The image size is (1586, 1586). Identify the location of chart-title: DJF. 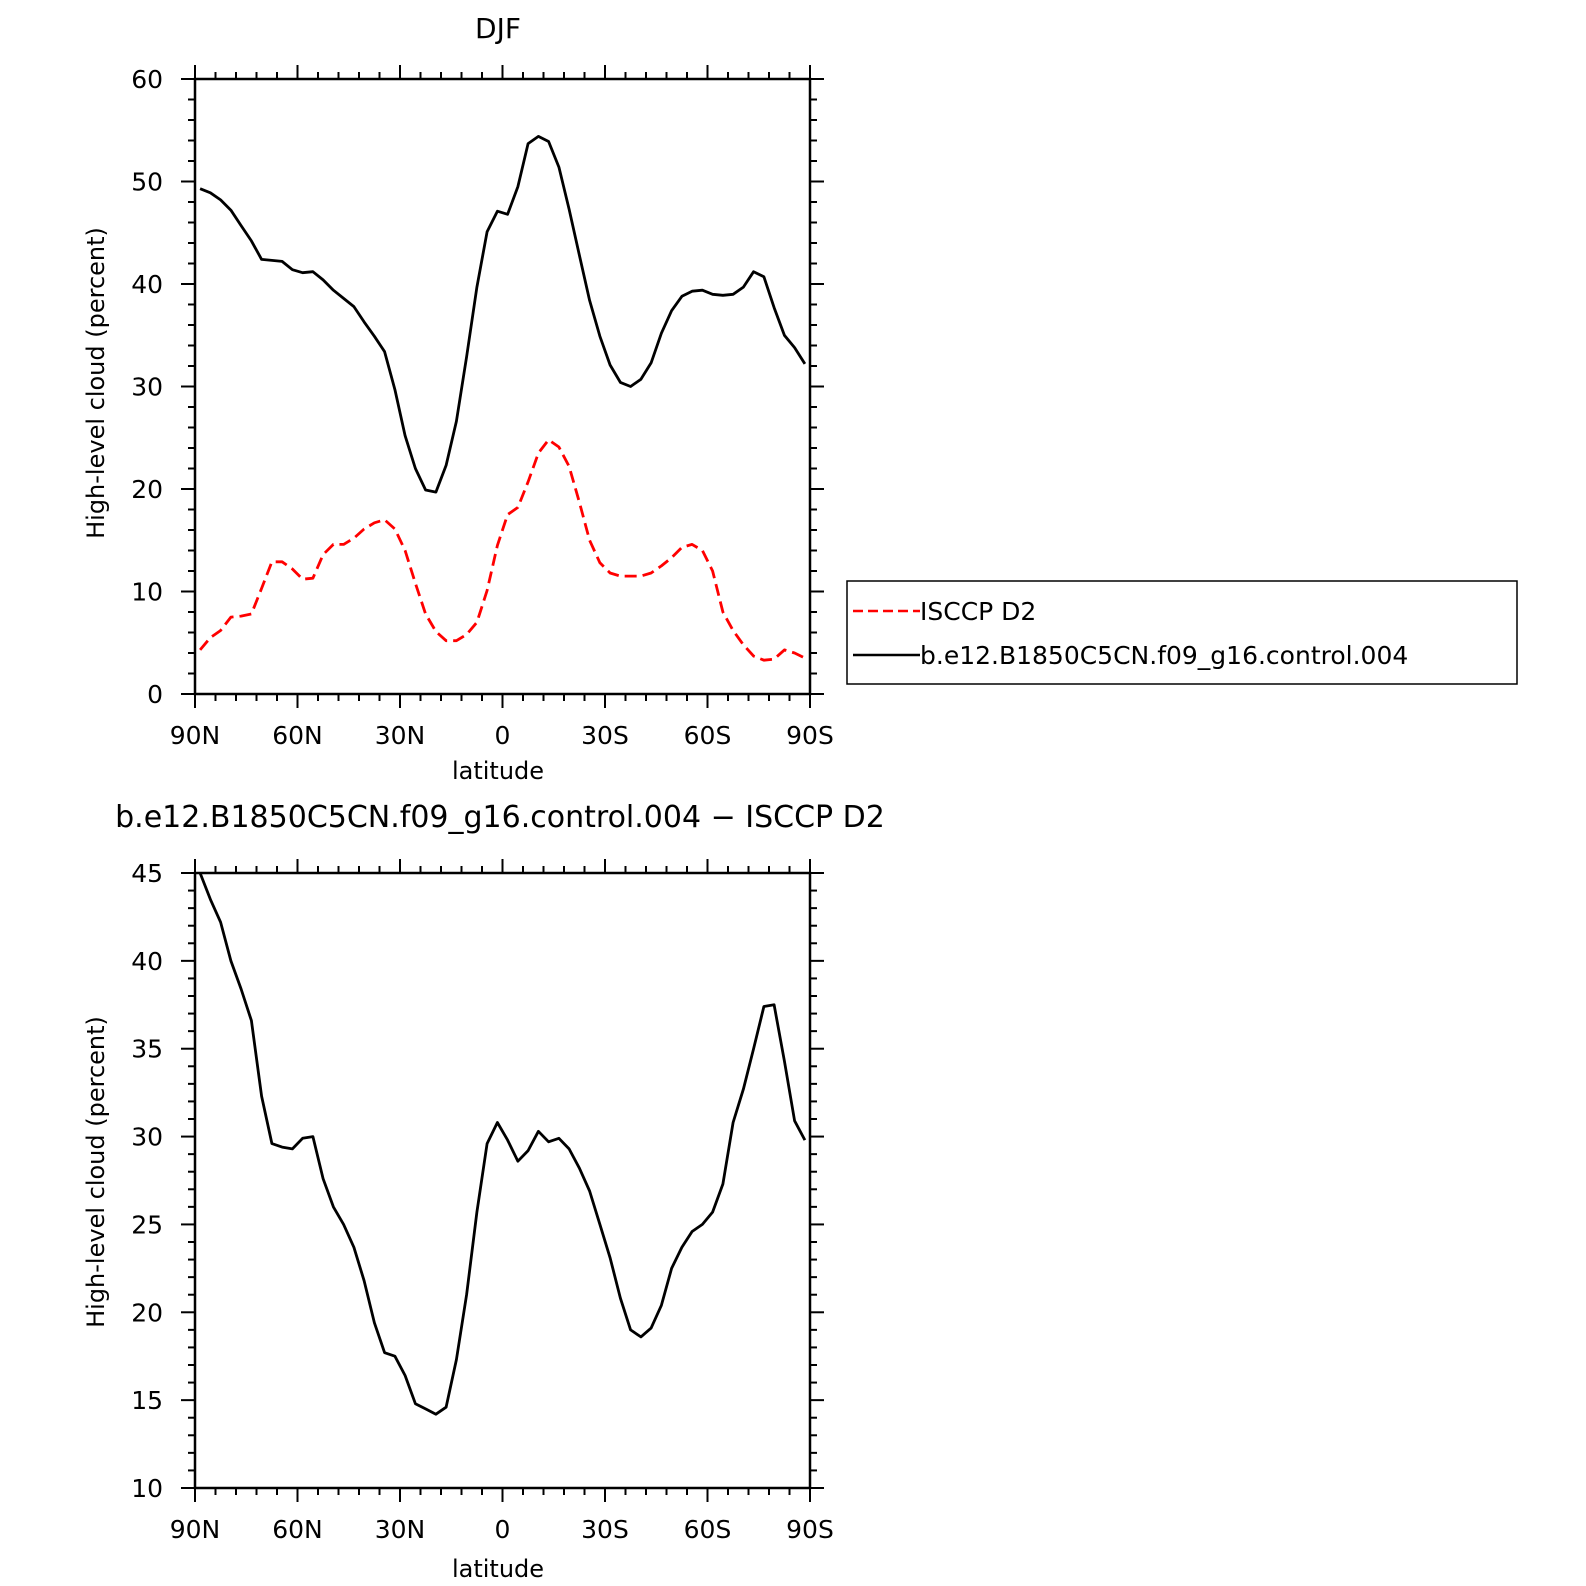
(498, 28).